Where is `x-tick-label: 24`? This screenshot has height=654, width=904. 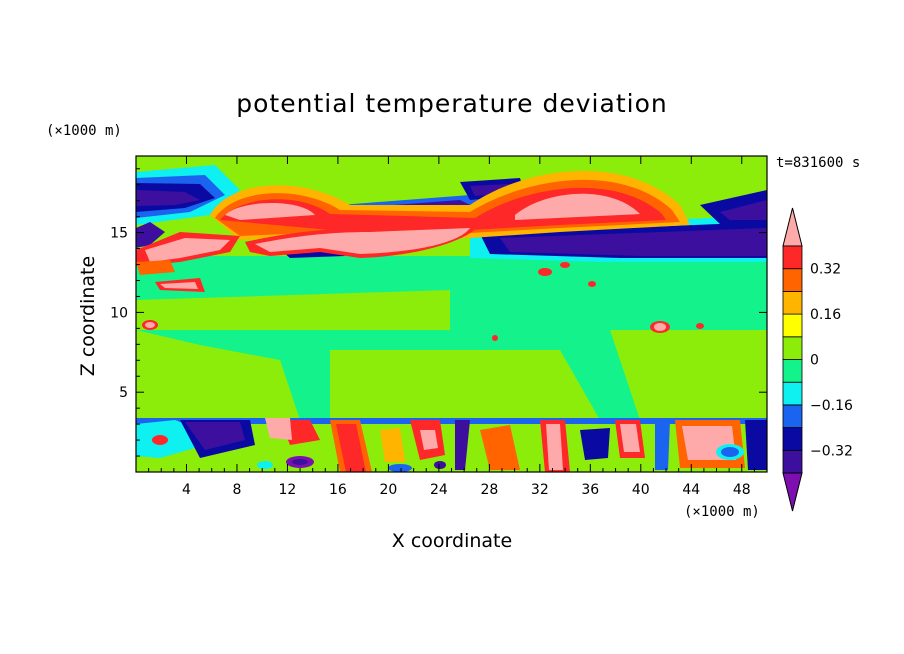 x-tick-label: 24 is located at coordinates (439, 490).